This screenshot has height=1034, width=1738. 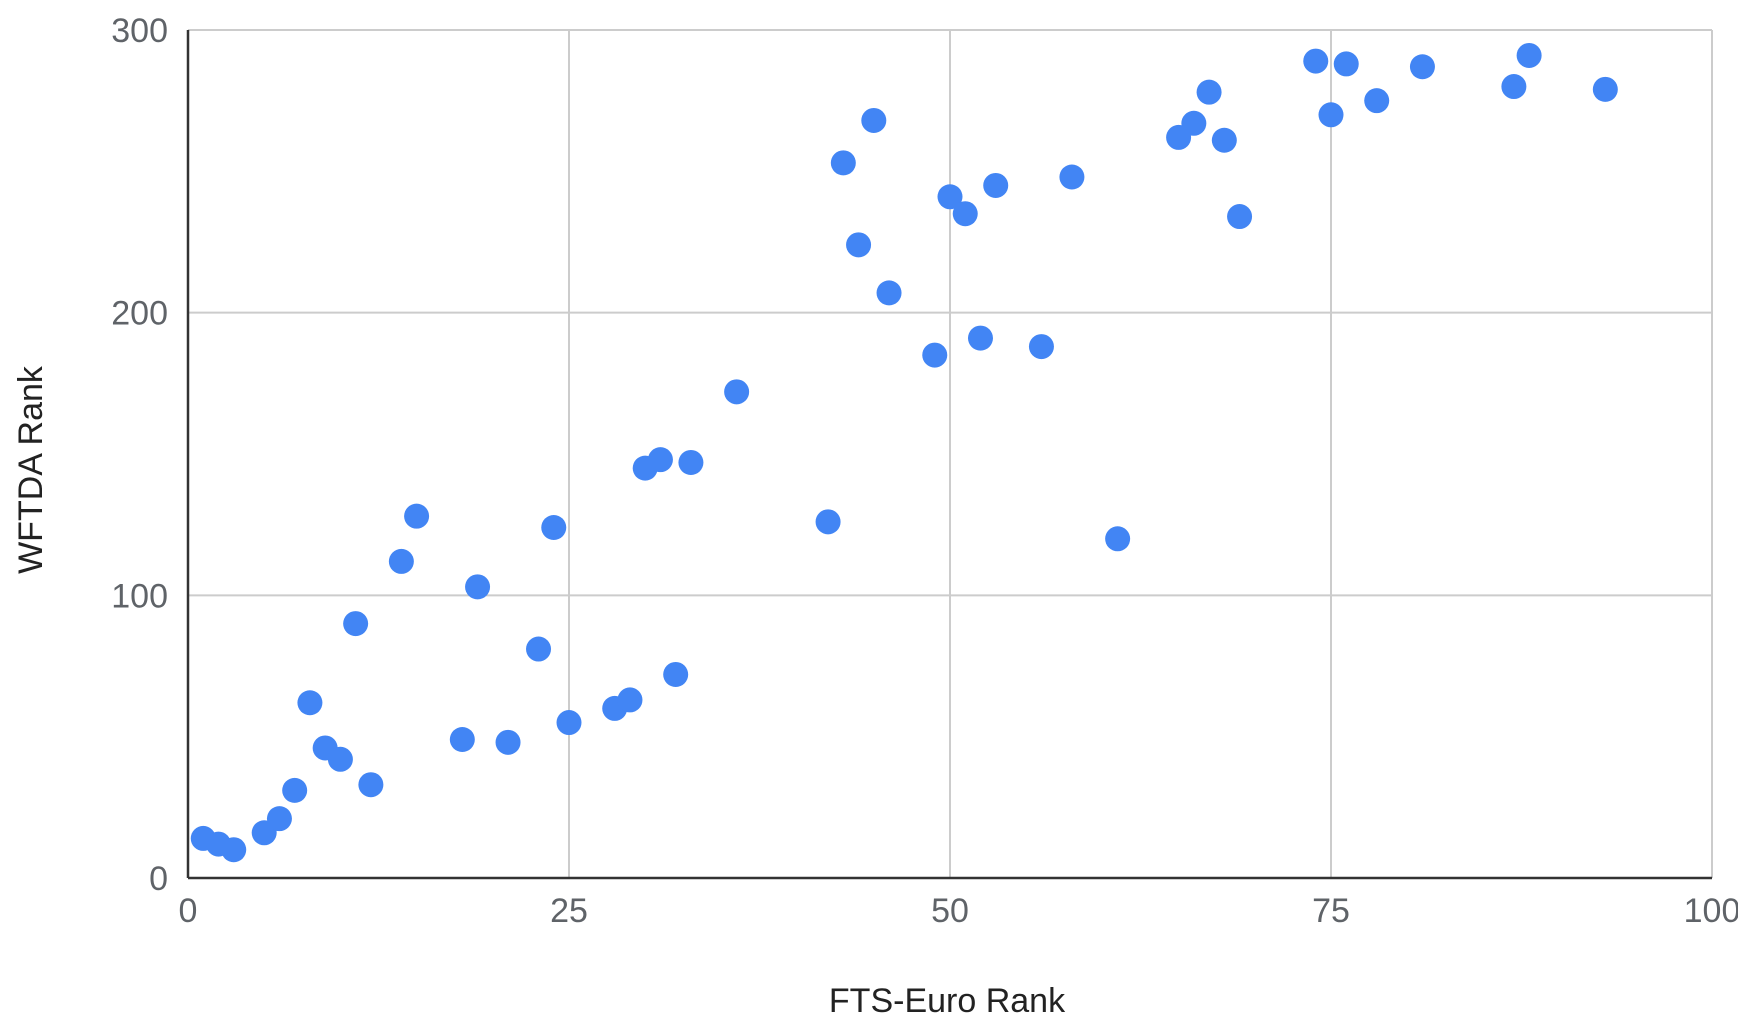 What do you see at coordinates (1331, 911) in the screenshot?
I see `x-tick-label: 75` at bounding box center [1331, 911].